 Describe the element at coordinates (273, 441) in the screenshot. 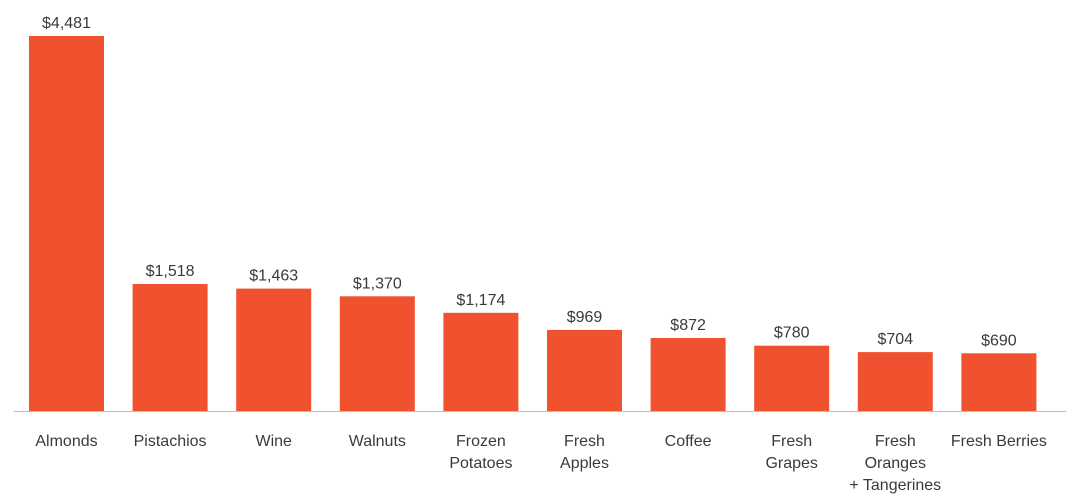

I see `category-label-2: Wine` at that location.